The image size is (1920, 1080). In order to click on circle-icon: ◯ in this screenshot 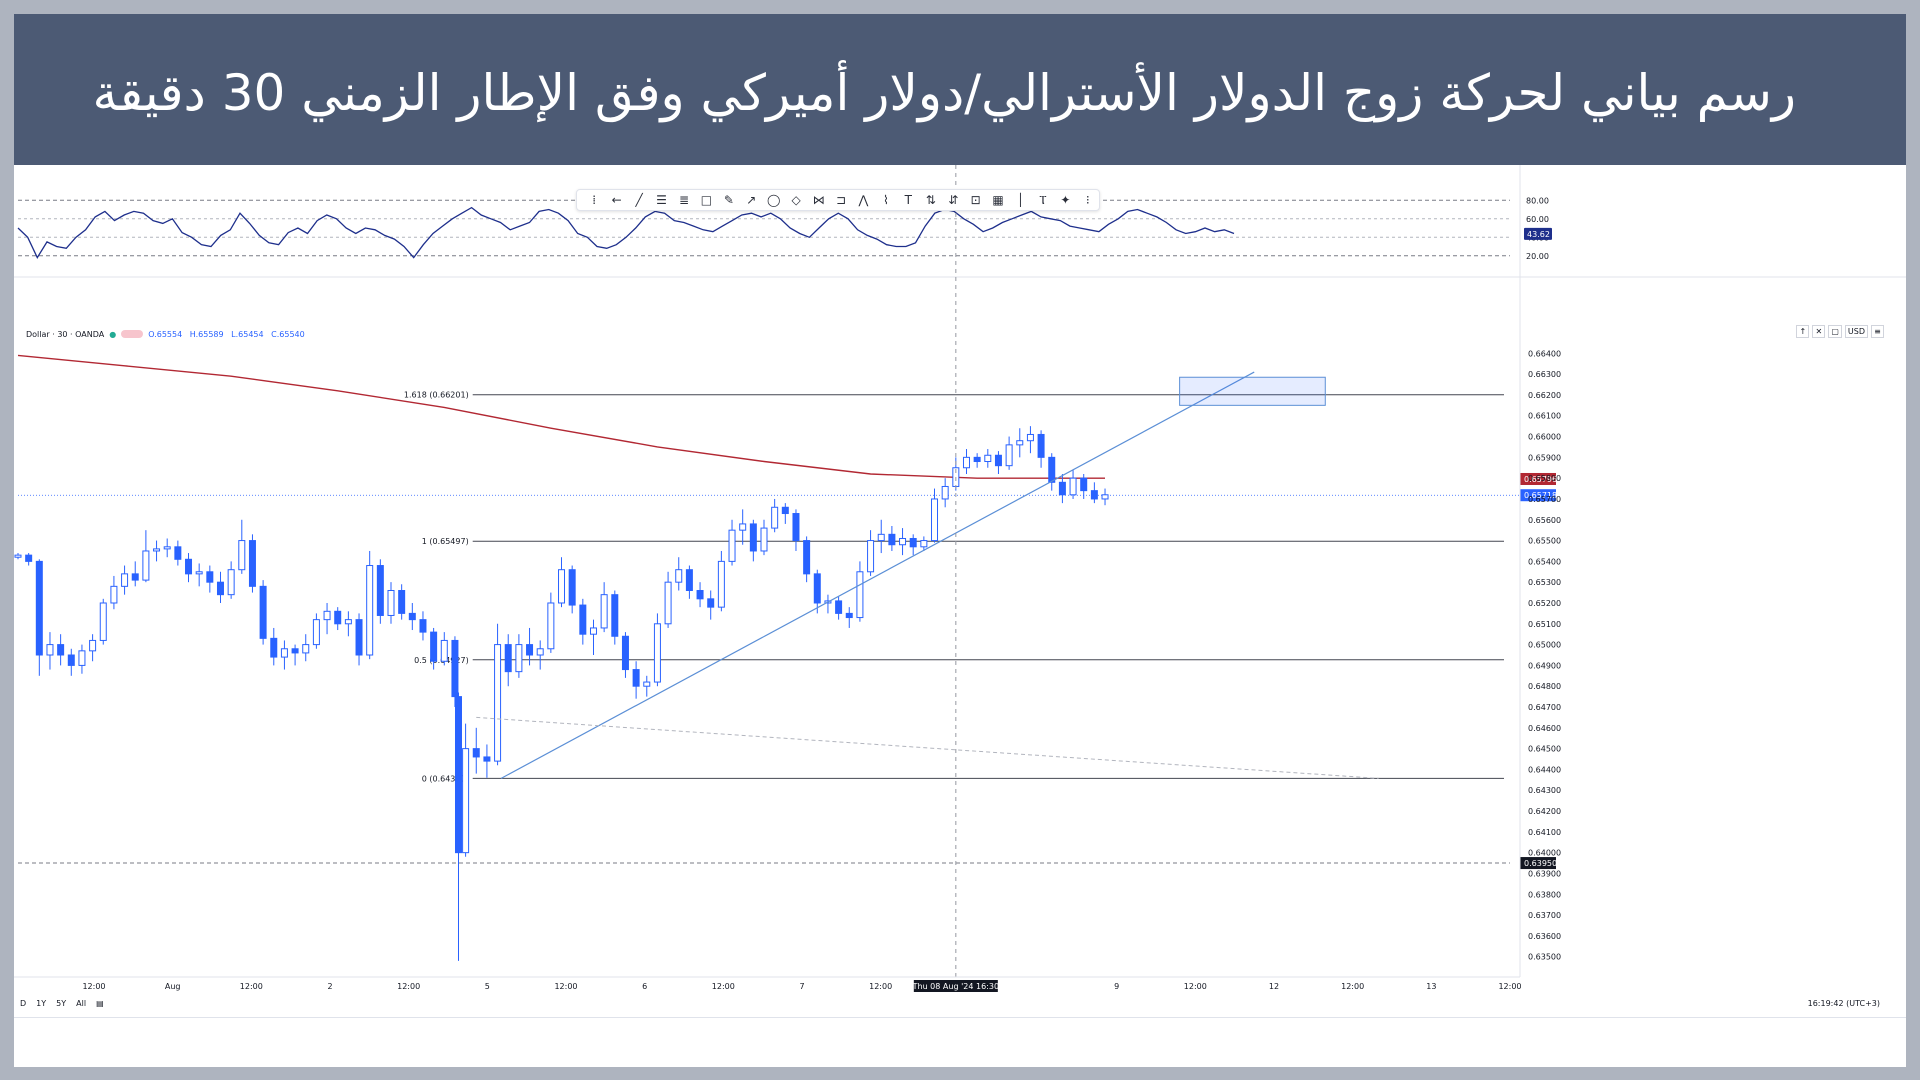, I will do `click(774, 200)`.